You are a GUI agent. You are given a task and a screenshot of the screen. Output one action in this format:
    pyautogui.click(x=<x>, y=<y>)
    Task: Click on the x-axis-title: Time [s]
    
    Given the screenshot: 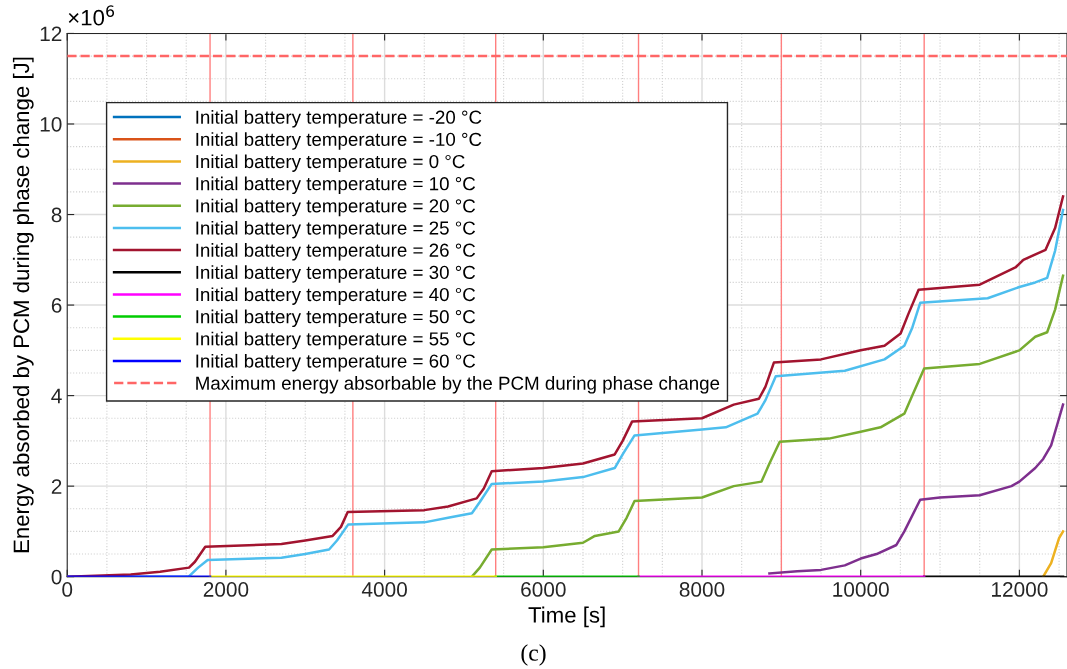 What is the action you would take?
    pyautogui.click(x=566, y=617)
    